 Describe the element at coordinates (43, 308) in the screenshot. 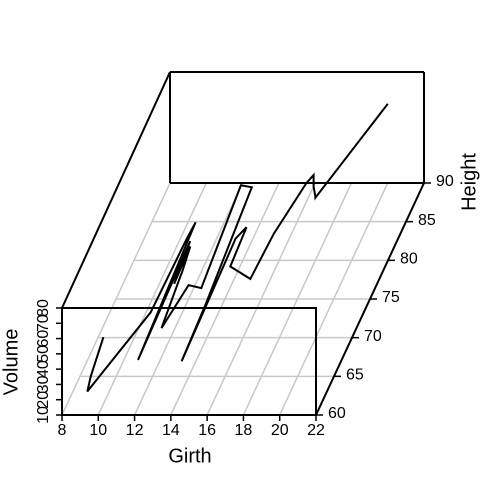

I see `z-tick-label: 80` at that location.